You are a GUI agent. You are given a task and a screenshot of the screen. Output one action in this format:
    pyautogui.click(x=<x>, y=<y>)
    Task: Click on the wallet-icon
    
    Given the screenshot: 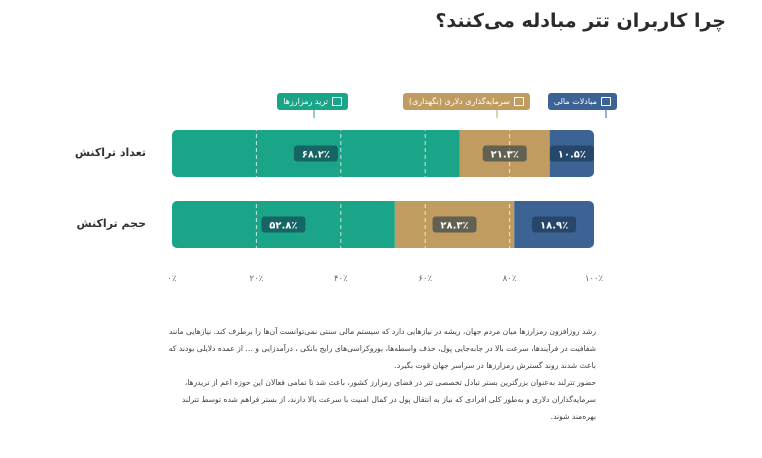 What is the action you would take?
    pyautogui.click(x=519, y=101)
    